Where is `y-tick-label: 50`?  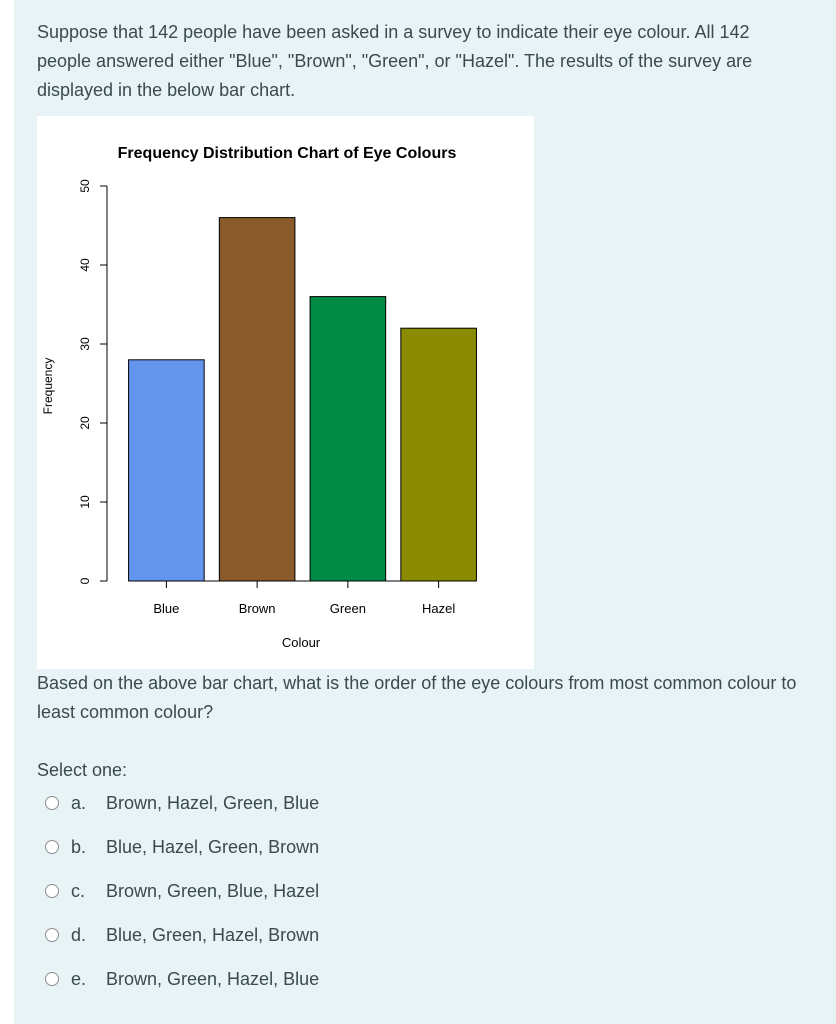 y-tick-label: 50 is located at coordinates (85, 186).